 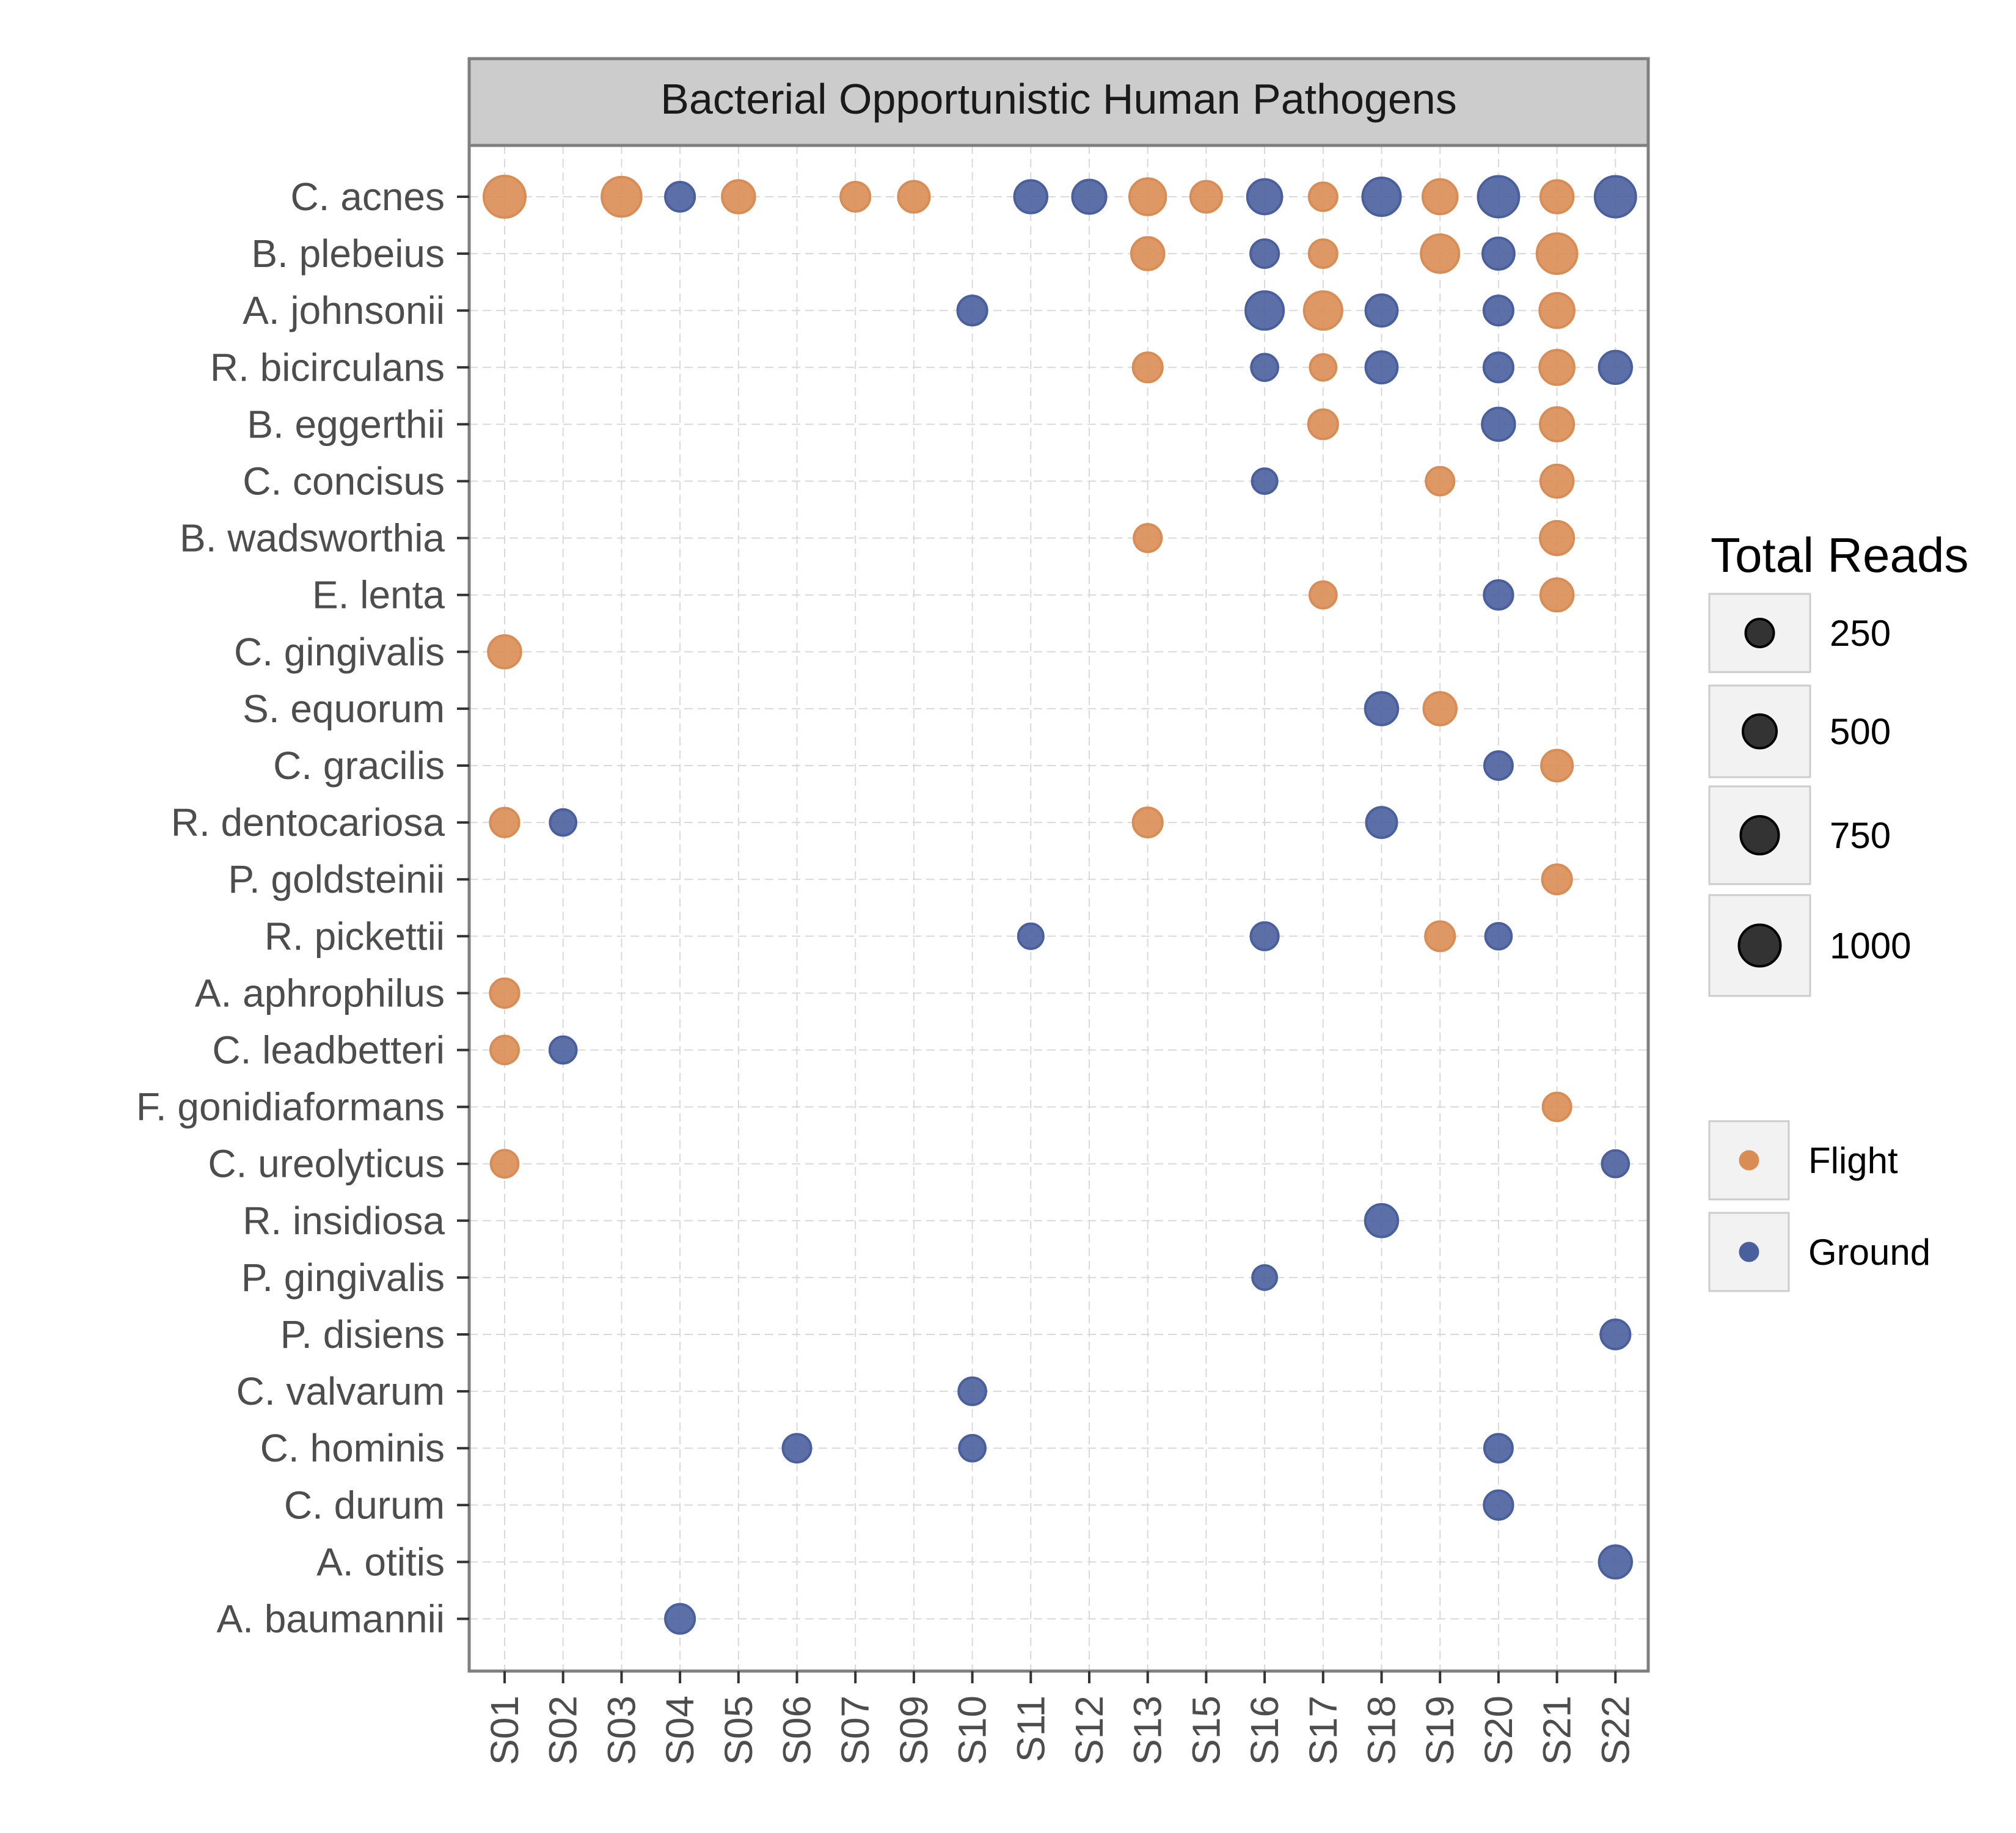 What do you see at coordinates (622, 196) in the screenshot?
I see `point-flight-c-acnes-s03` at bounding box center [622, 196].